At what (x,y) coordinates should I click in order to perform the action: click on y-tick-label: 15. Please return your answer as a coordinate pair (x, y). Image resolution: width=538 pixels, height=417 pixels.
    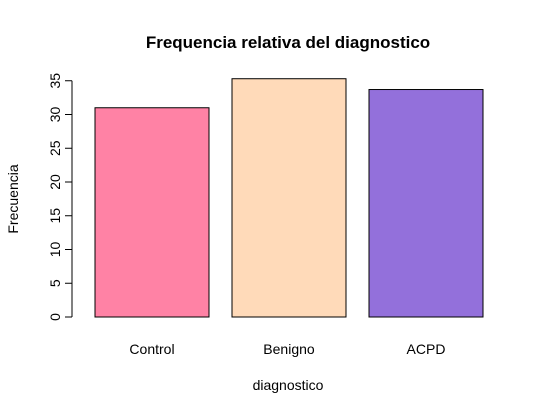
    Looking at the image, I should click on (55, 216).